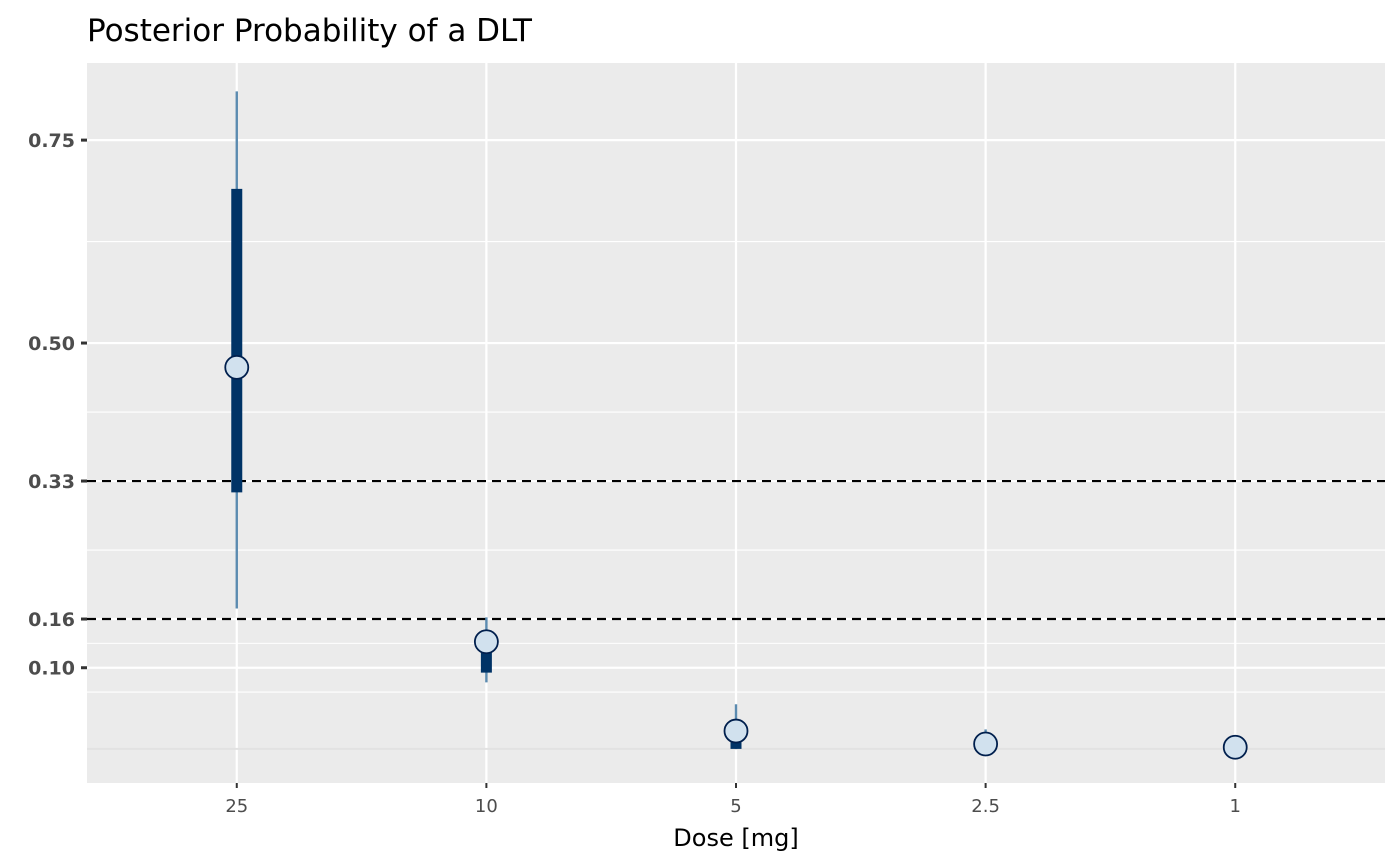  Describe the element at coordinates (310, 31) in the screenshot. I see `chart-title: Posterior Probability of a DLT` at that location.